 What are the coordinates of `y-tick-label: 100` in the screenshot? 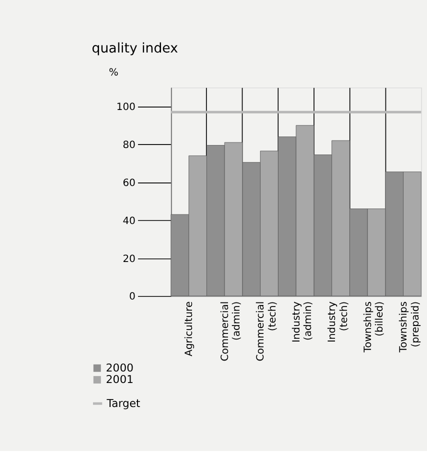 It's located at (126, 108).